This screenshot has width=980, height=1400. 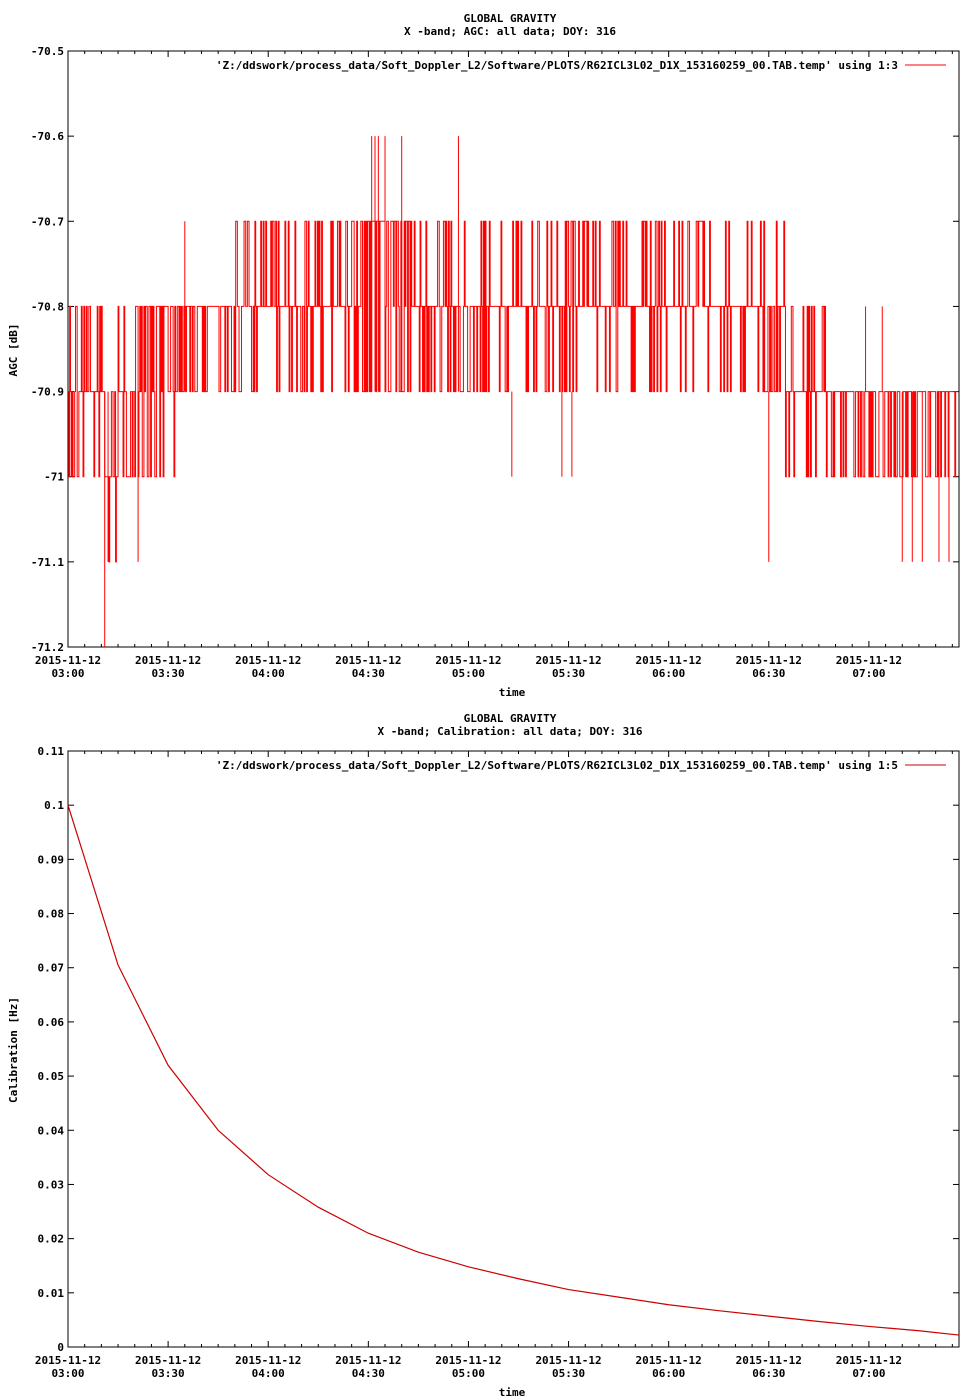 What do you see at coordinates (51, 1076) in the screenshot?
I see `calibration-y-tick-label: 0.05` at bounding box center [51, 1076].